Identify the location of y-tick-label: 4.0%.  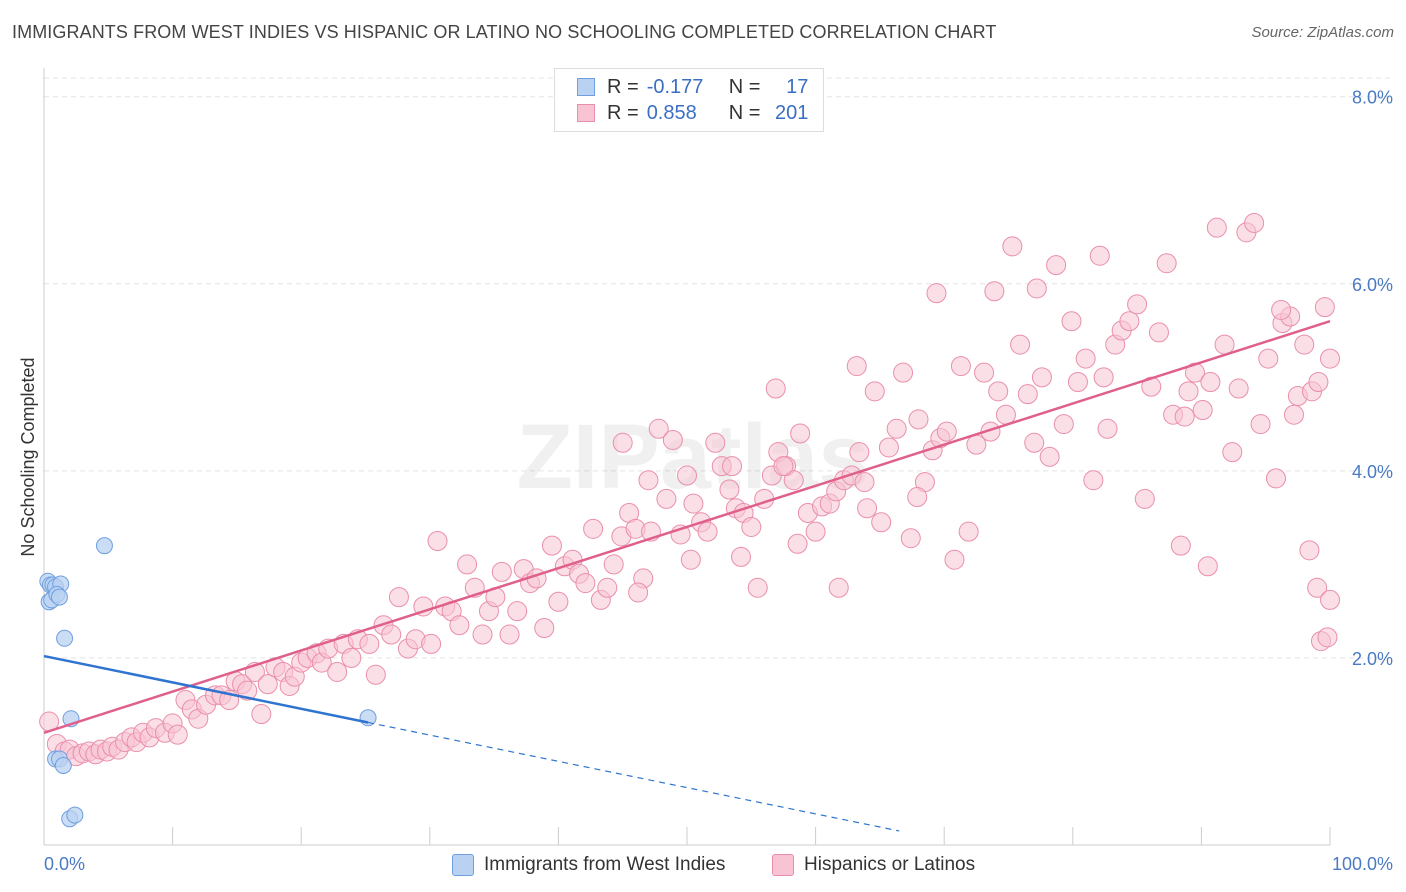
(1372, 472).